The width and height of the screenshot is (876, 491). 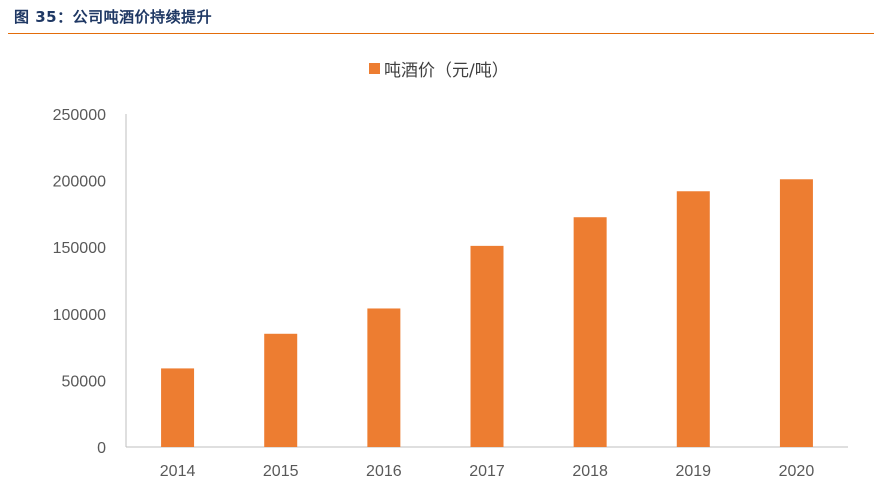 What do you see at coordinates (281, 390) in the screenshot?
I see `bar-2015` at bounding box center [281, 390].